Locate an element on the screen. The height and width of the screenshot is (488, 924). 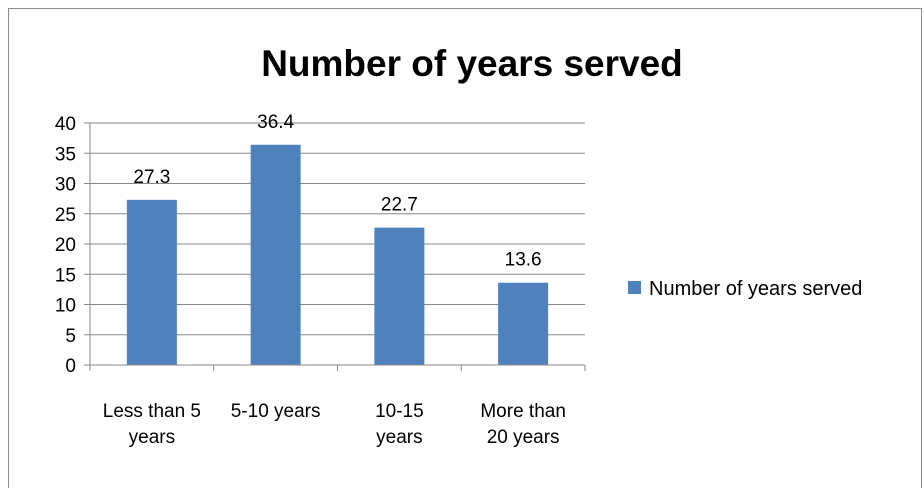
y-tick-label: 40 is located at coordinates (65, 124).